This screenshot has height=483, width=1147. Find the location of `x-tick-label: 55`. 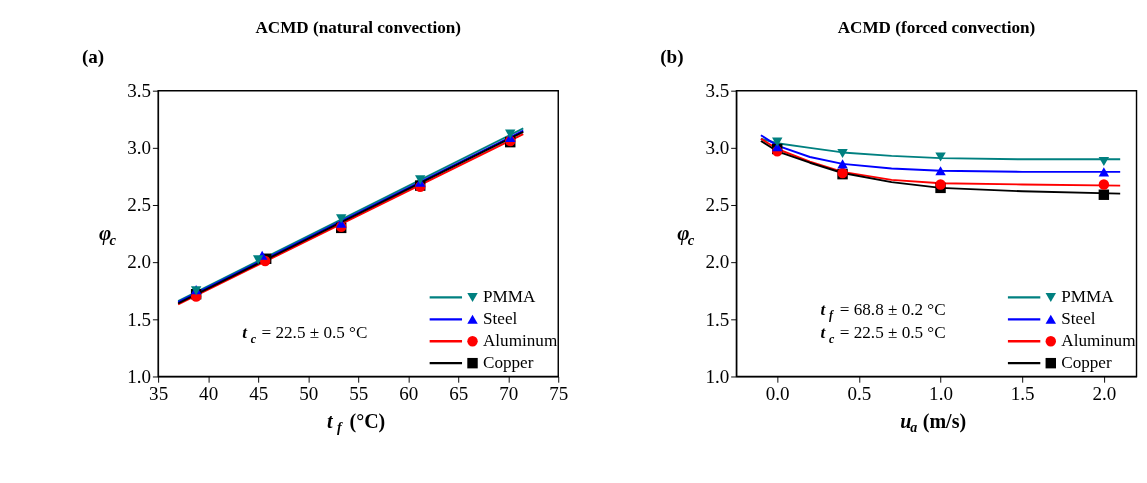

x-tick-label: 55 is located at coordinates (359, 393).